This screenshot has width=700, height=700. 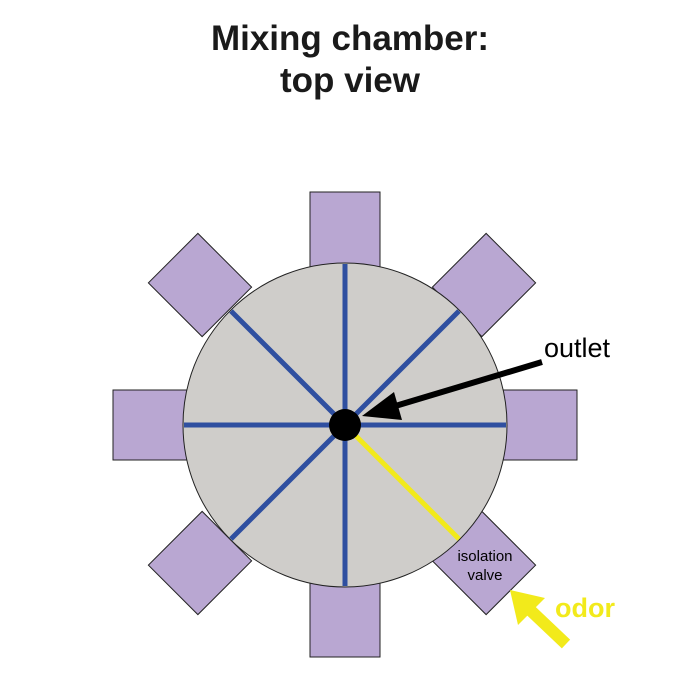 I want to click on divider-diag-up-right, so click(x=402, y=368).